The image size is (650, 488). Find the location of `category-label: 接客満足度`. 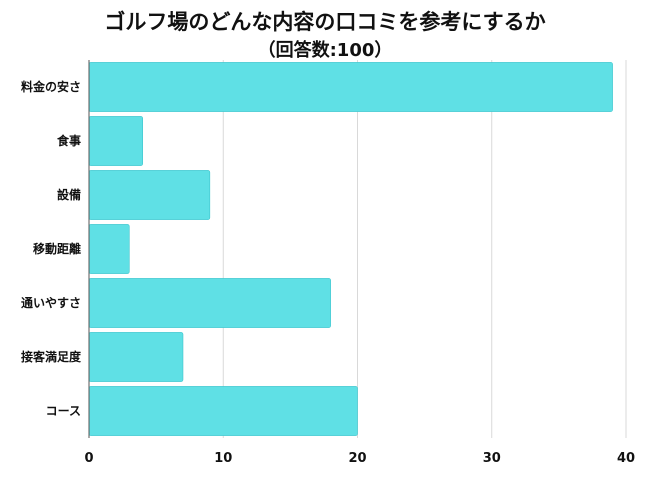

category-label: 接客満足度 is located at coordinates (51, 356).